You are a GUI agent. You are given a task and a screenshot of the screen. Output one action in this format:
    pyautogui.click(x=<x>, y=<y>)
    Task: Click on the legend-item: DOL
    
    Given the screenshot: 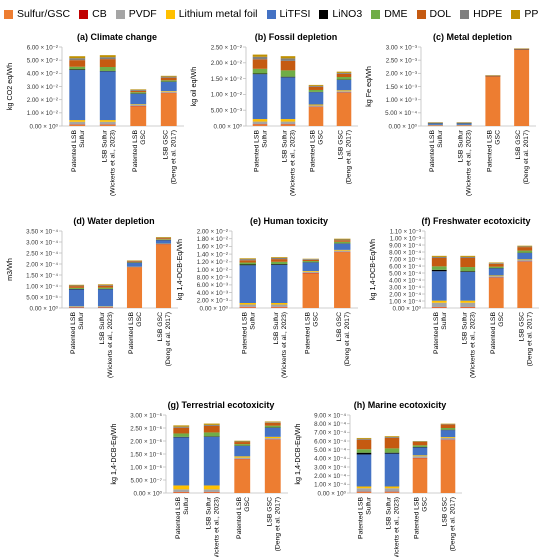 What is the action you would take?
    pyautogui.click(x=433, y=14)
    